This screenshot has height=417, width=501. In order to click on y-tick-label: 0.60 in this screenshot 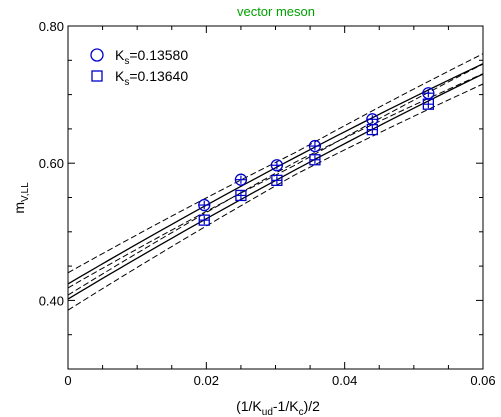, I will do `click(51, 163)`.